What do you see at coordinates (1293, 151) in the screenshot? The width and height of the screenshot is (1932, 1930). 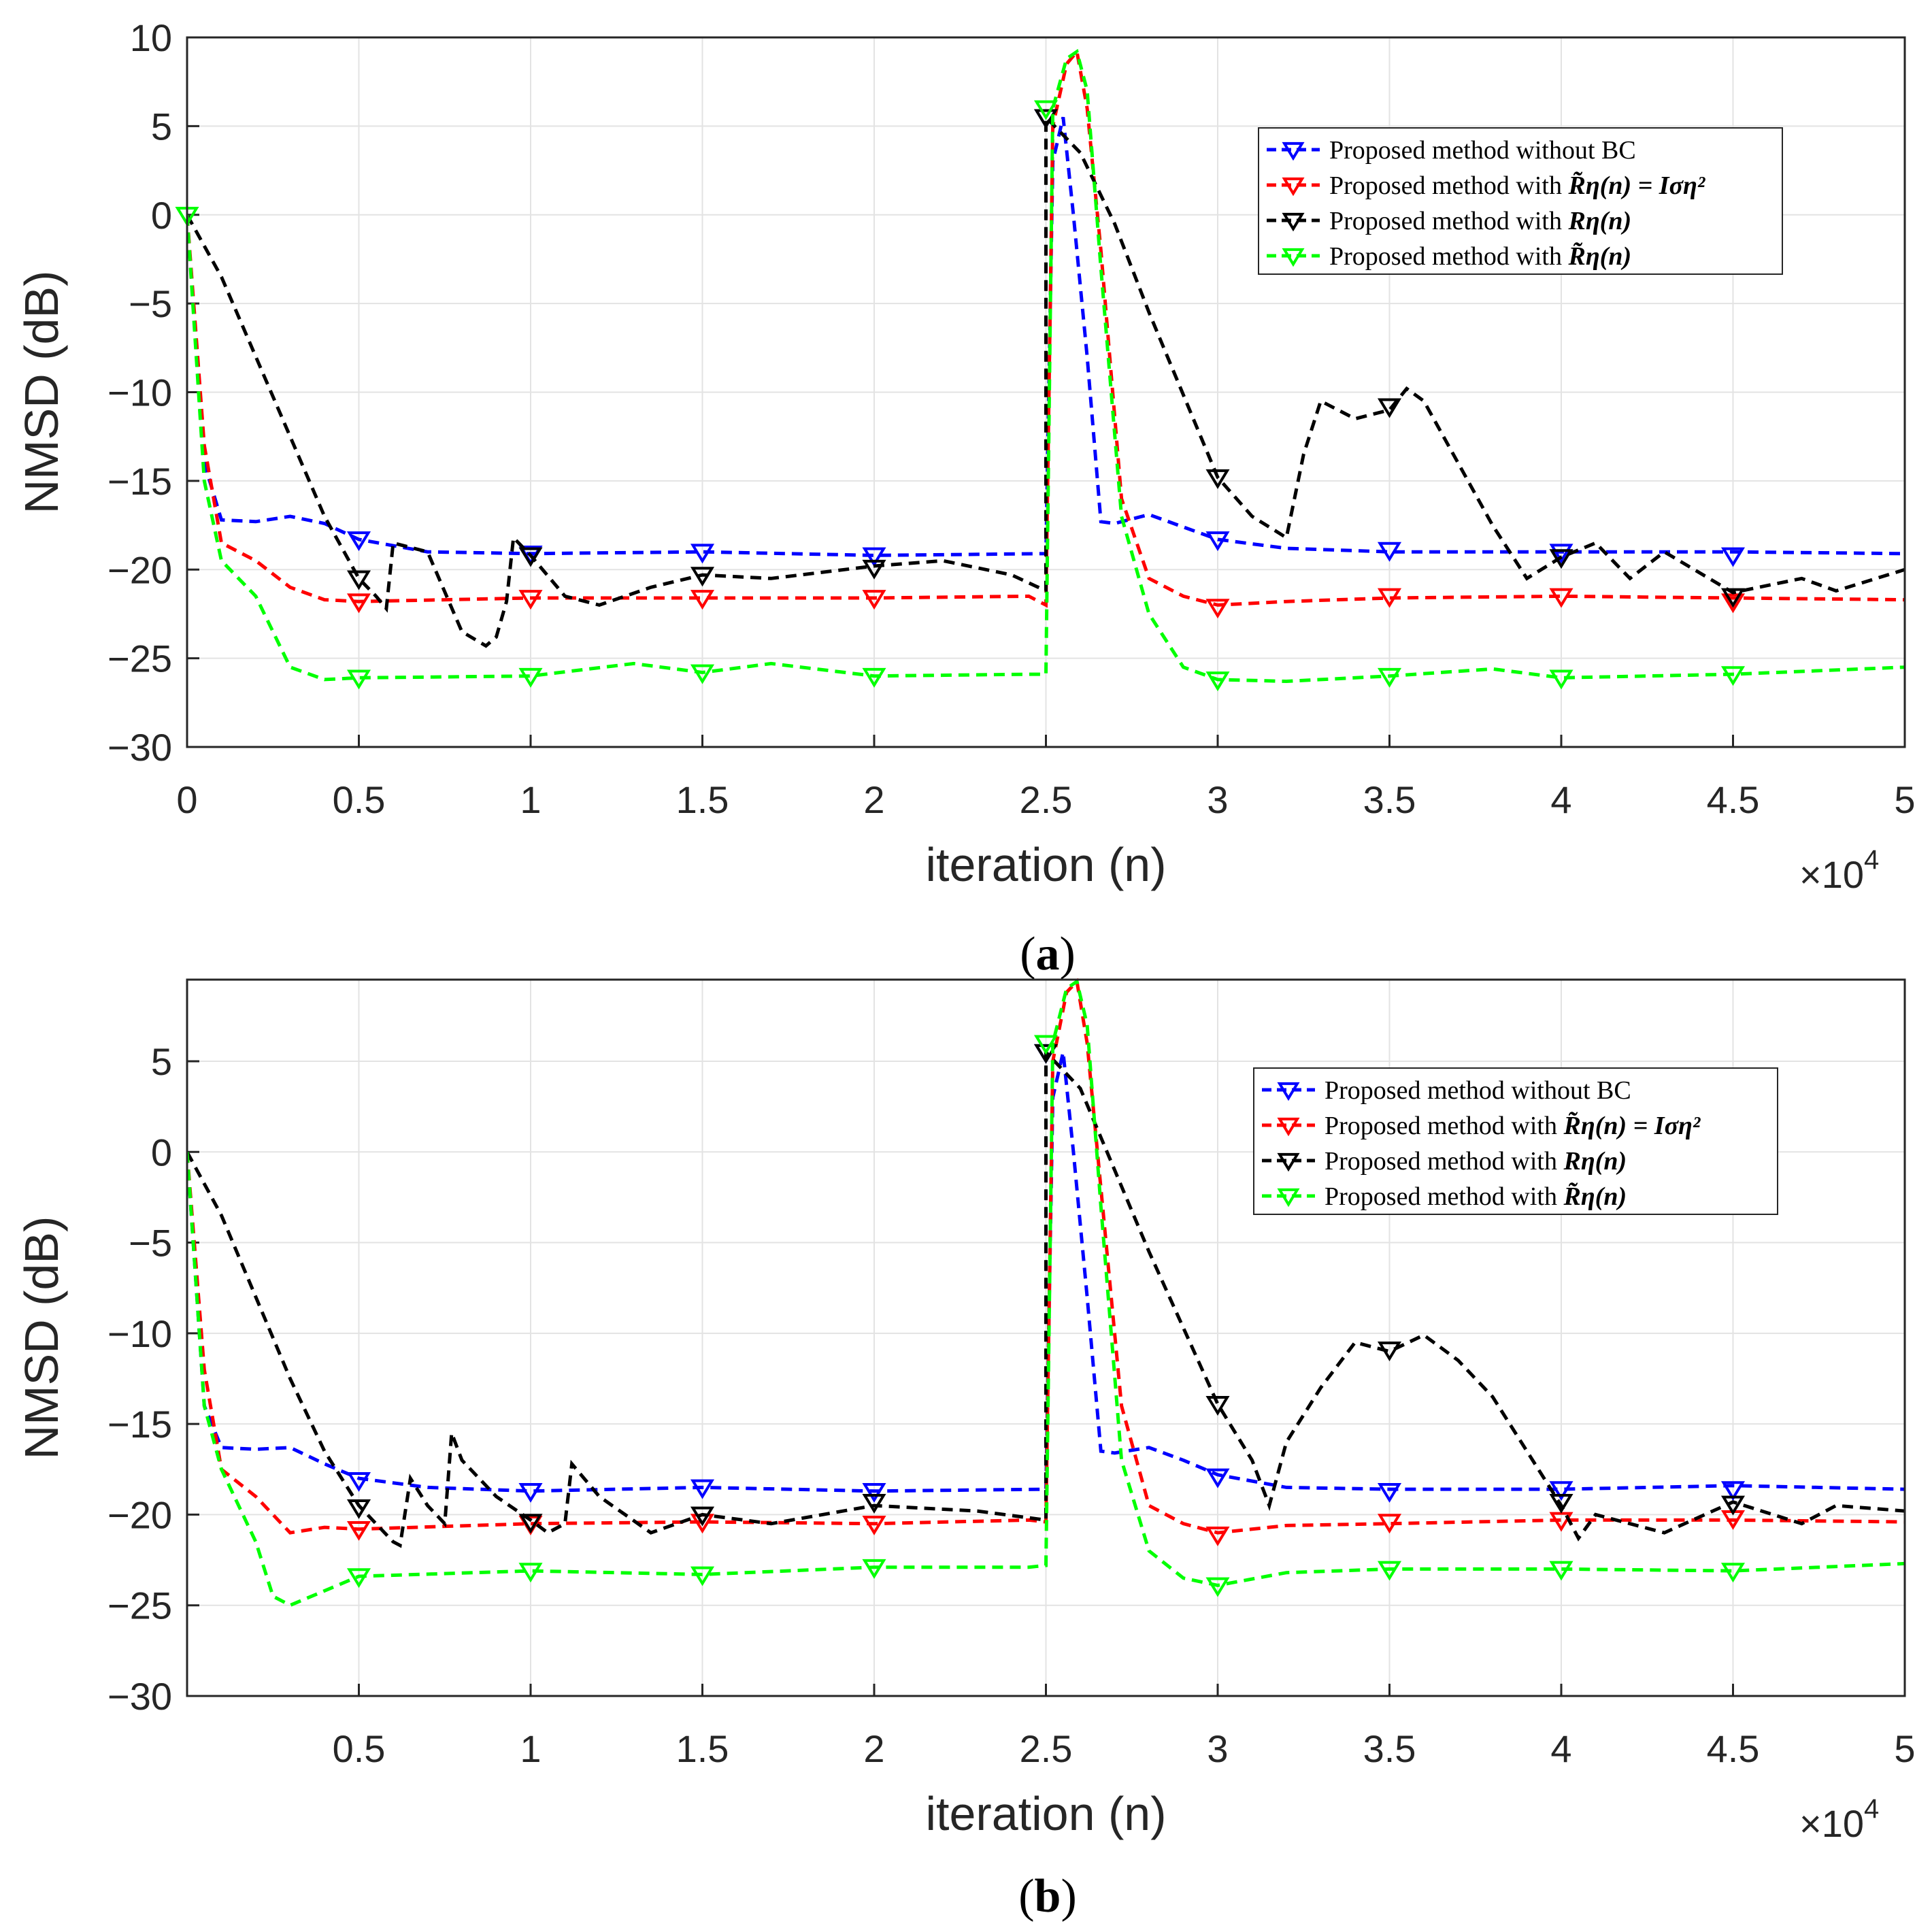 I see `legend-marker-blue` at bounding box center [1293, 151].